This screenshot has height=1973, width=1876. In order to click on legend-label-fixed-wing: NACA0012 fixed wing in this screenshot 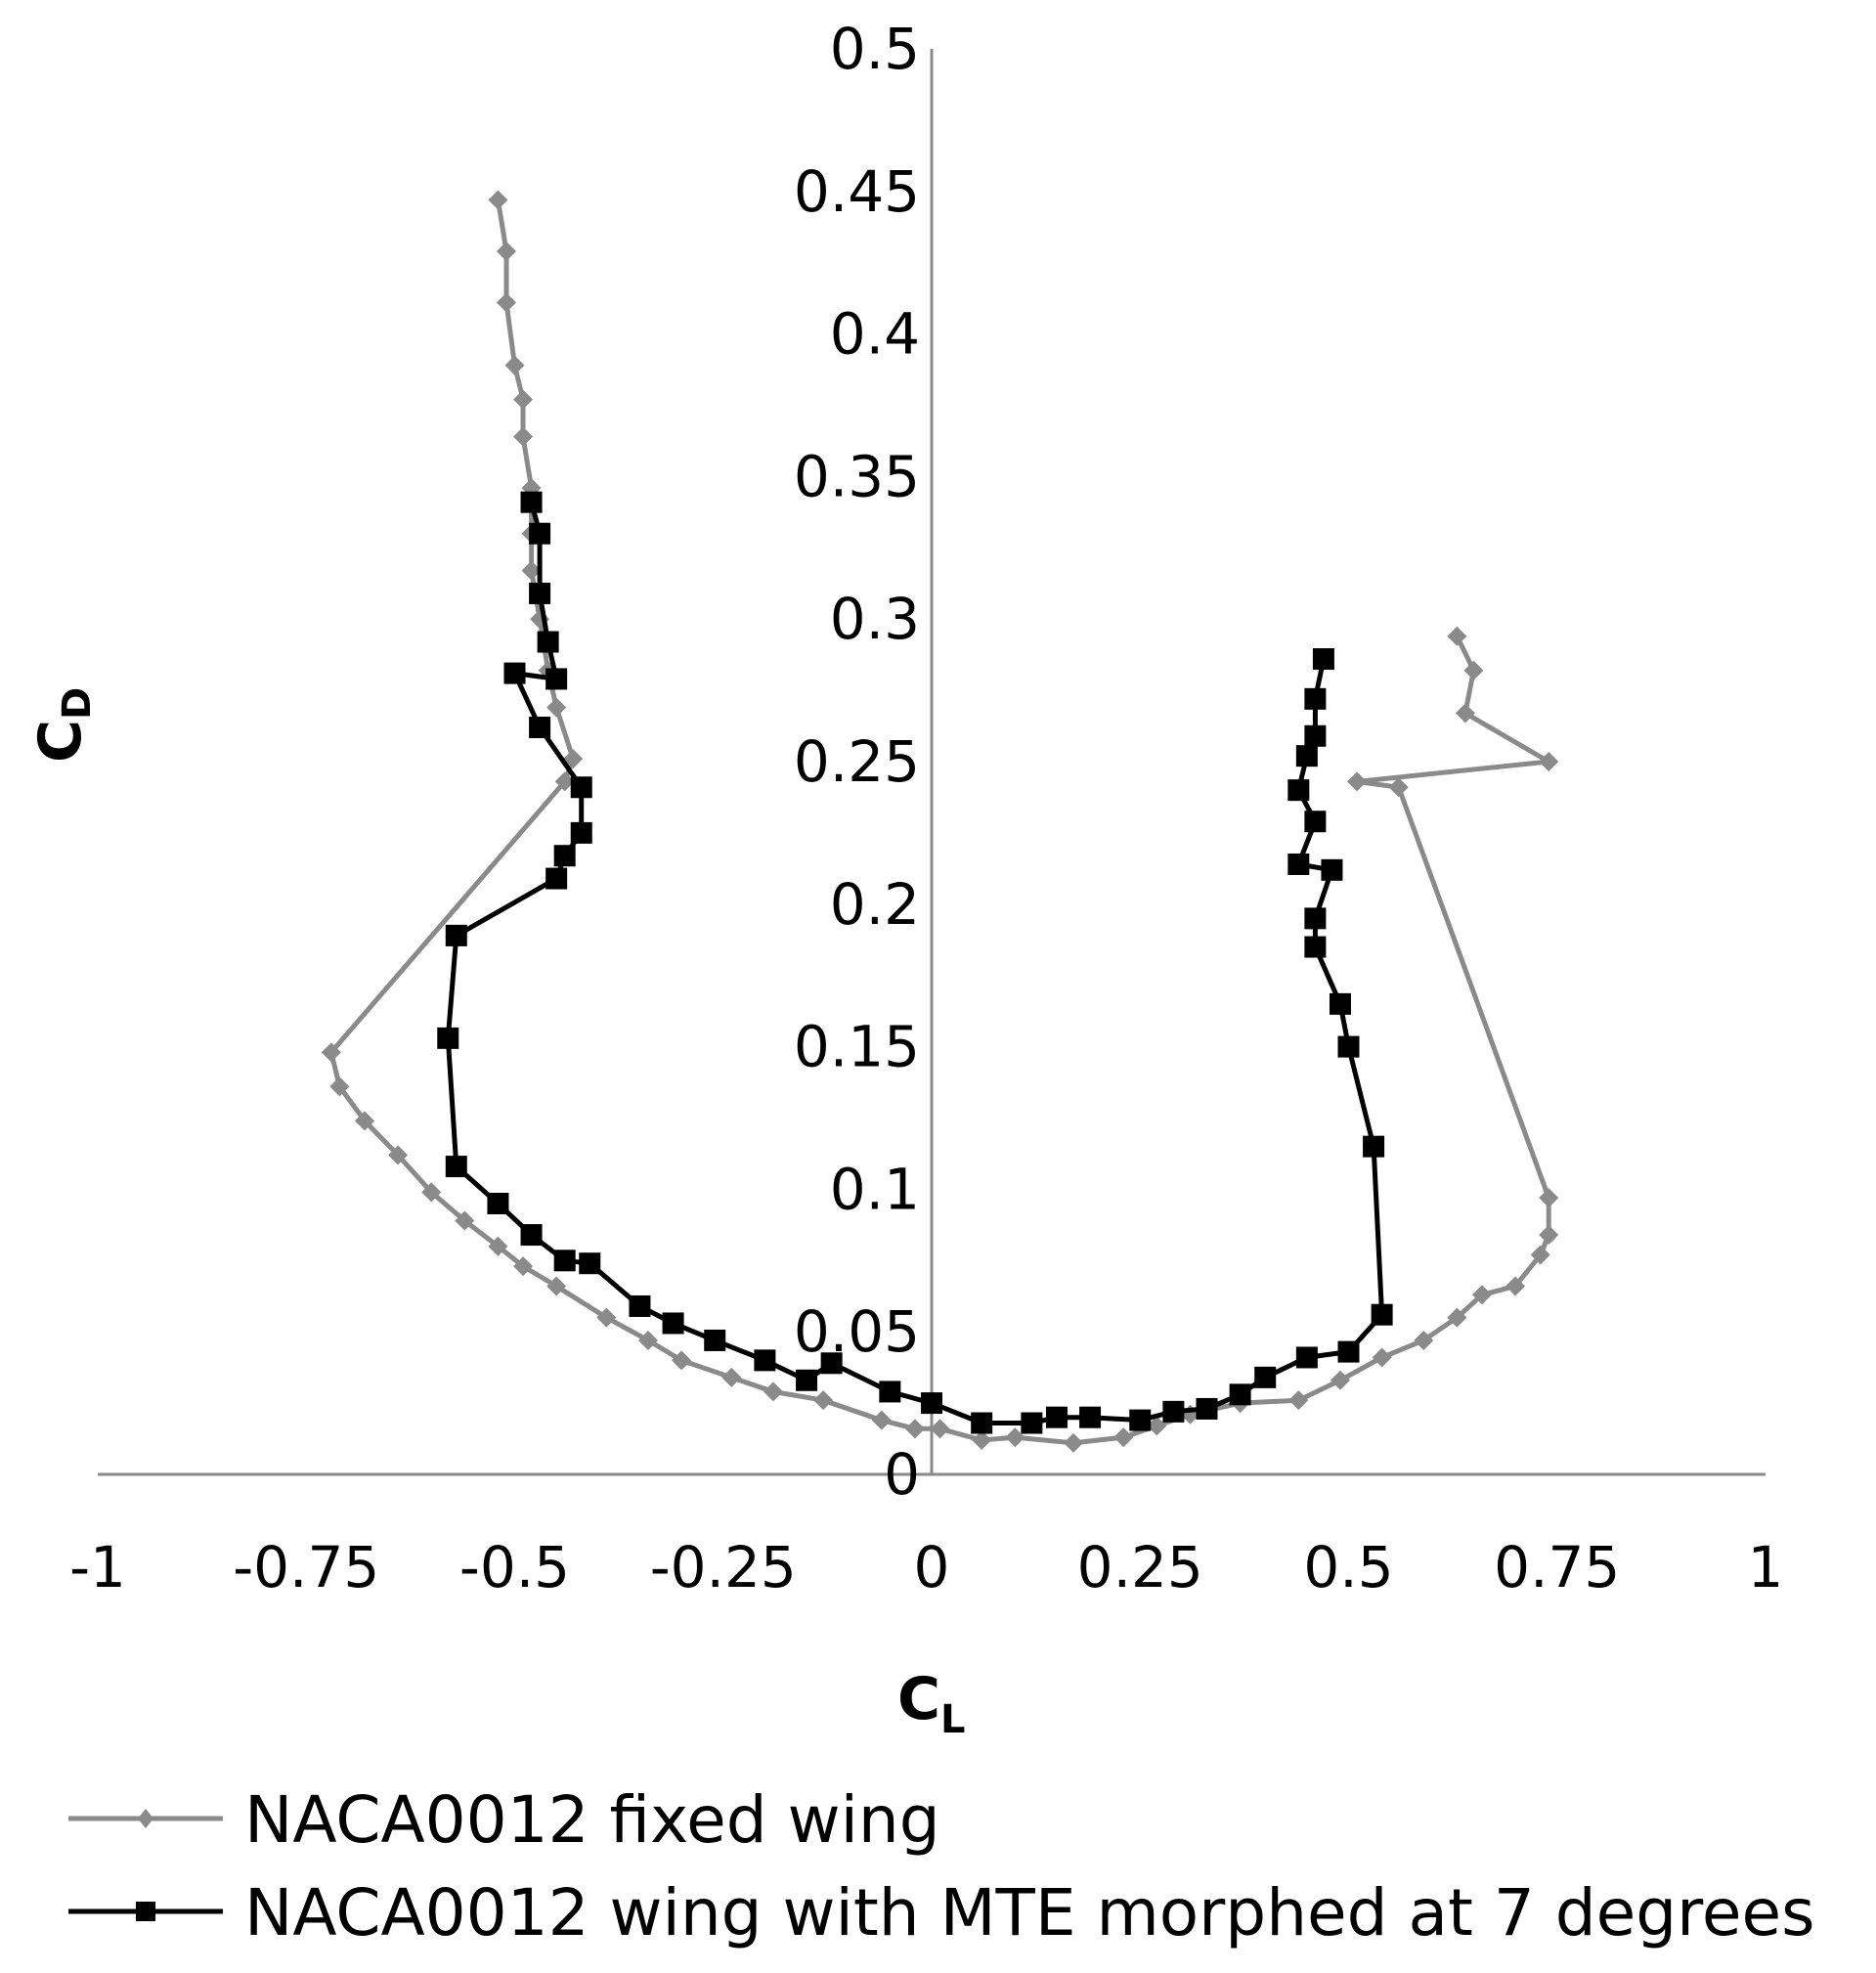, I will do `click(592, 1820)`.